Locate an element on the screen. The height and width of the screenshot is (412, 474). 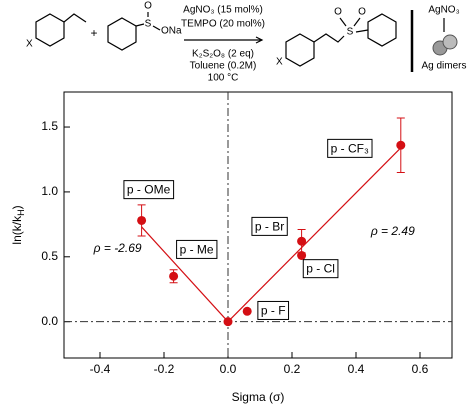
point-label: p - Br is located at coordinates (269, 226).